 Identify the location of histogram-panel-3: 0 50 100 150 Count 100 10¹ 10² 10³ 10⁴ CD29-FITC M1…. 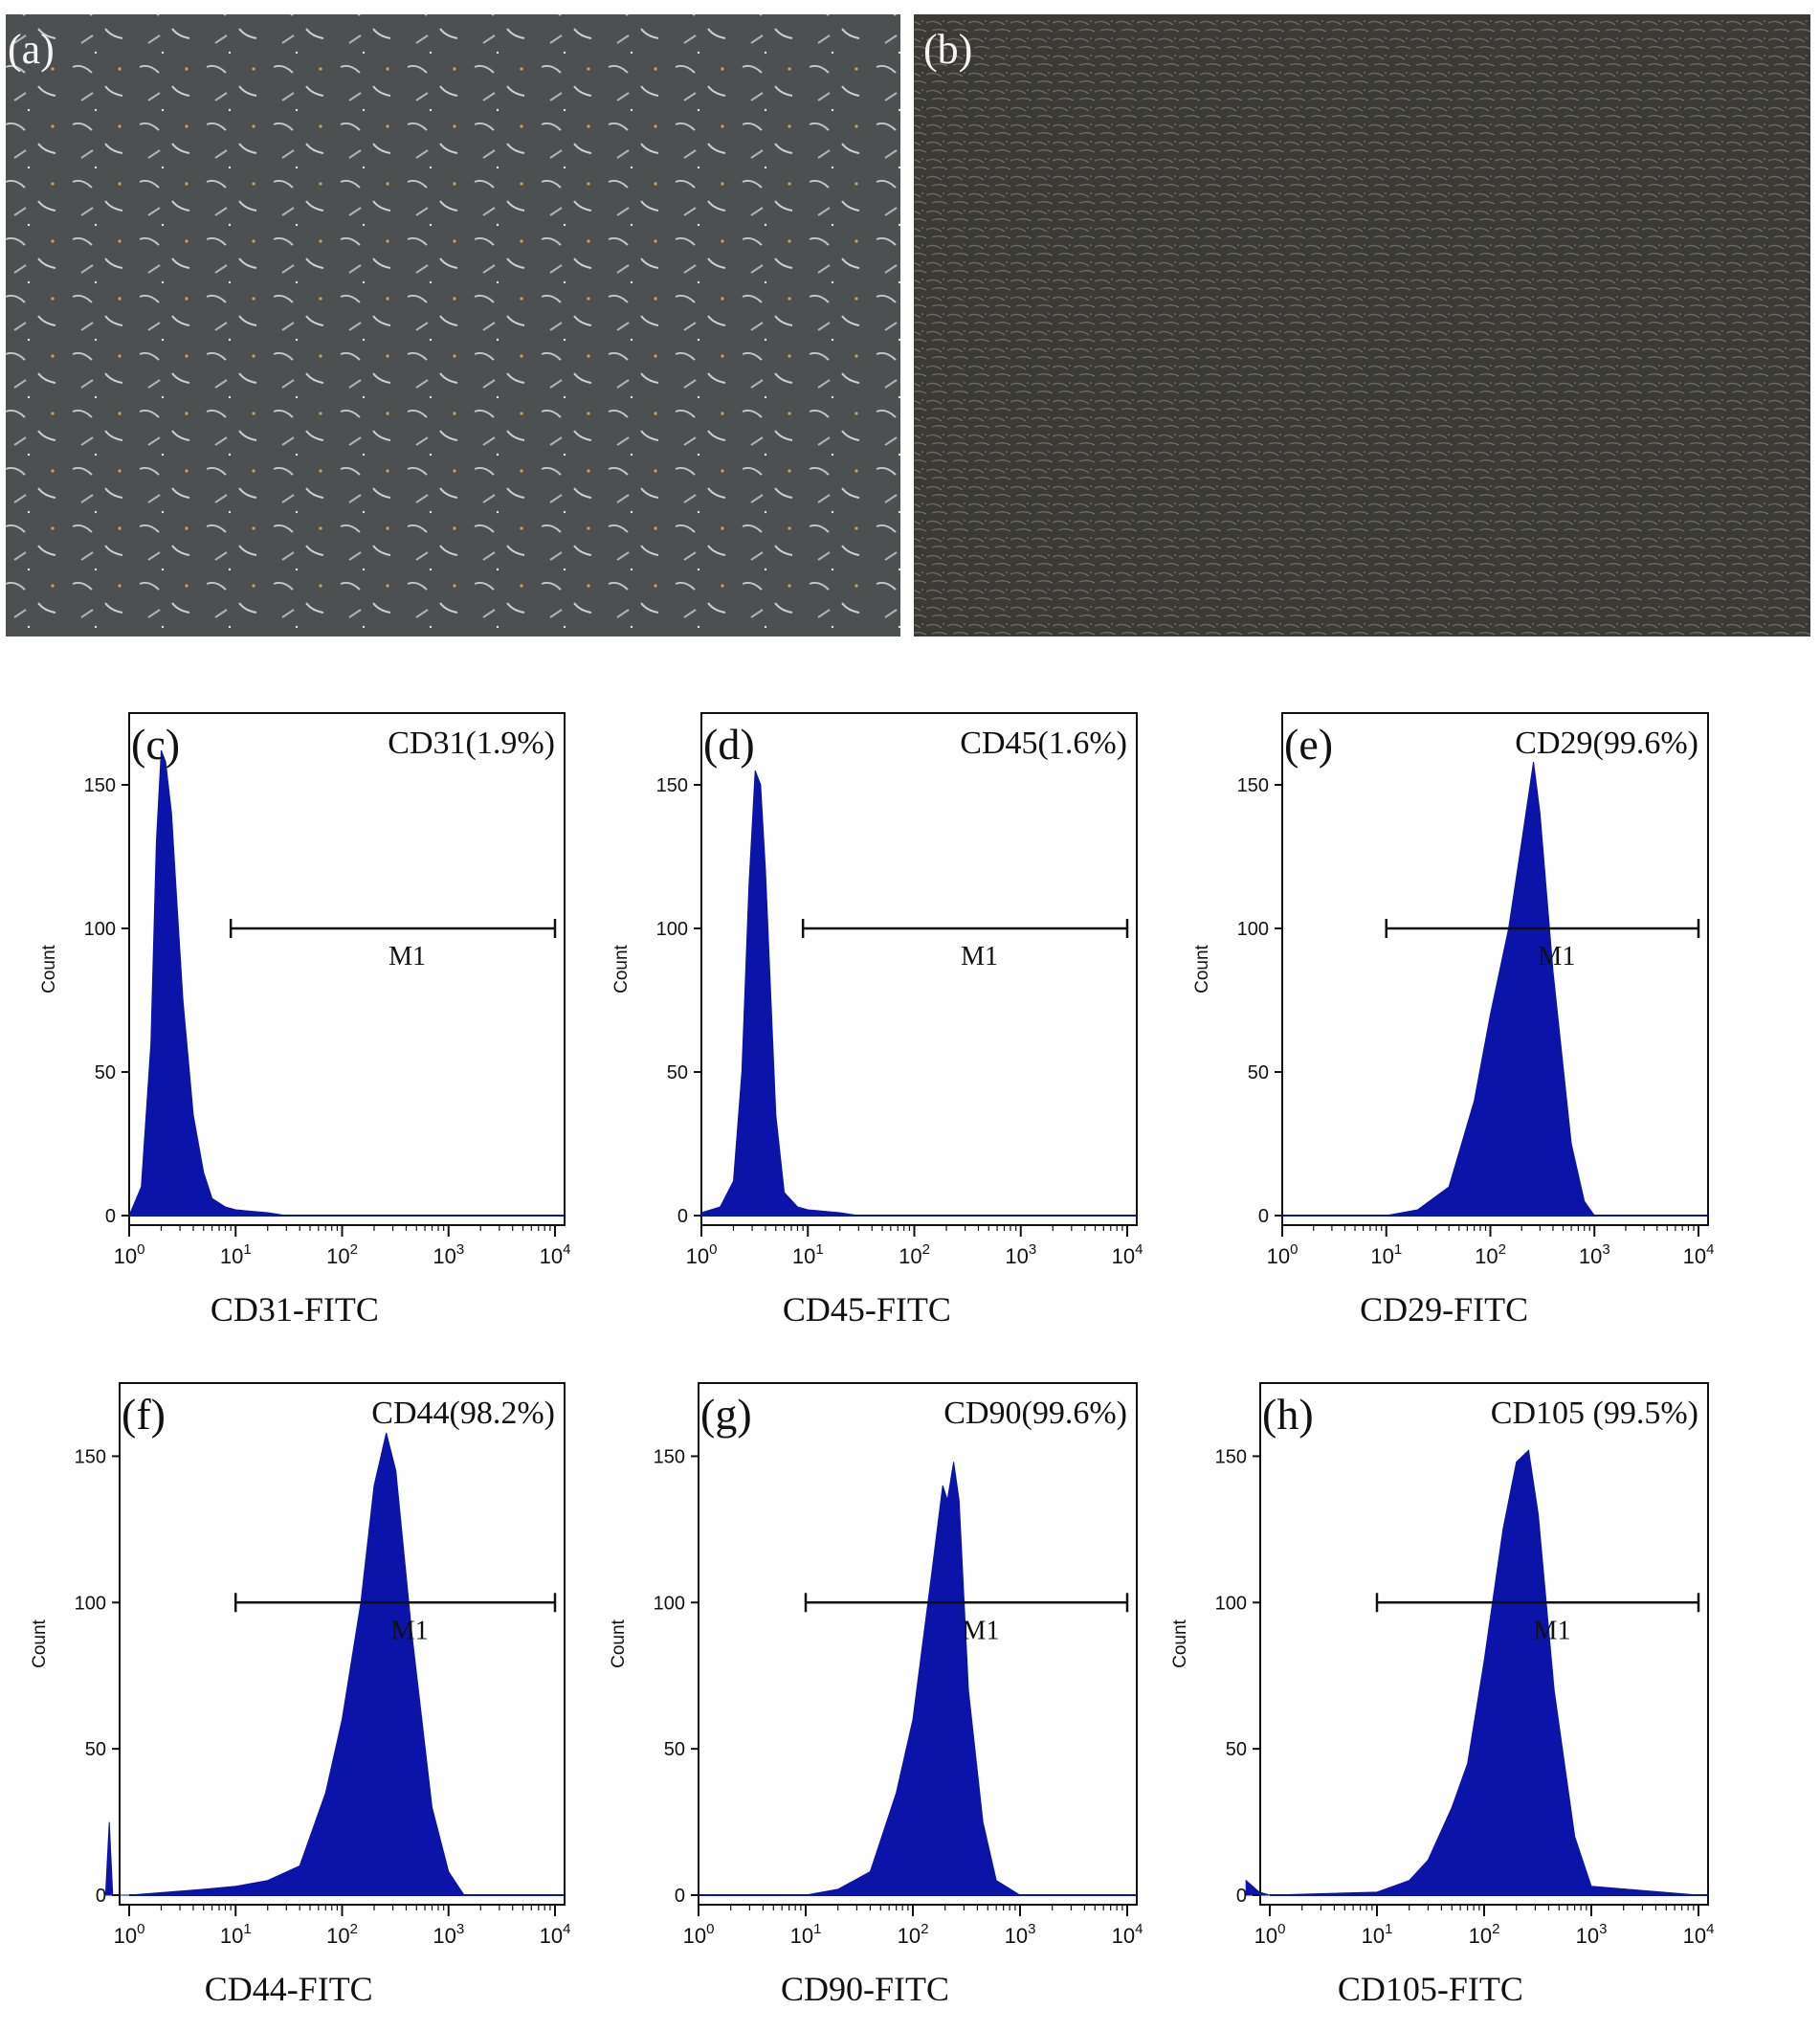
(1454, 1021).